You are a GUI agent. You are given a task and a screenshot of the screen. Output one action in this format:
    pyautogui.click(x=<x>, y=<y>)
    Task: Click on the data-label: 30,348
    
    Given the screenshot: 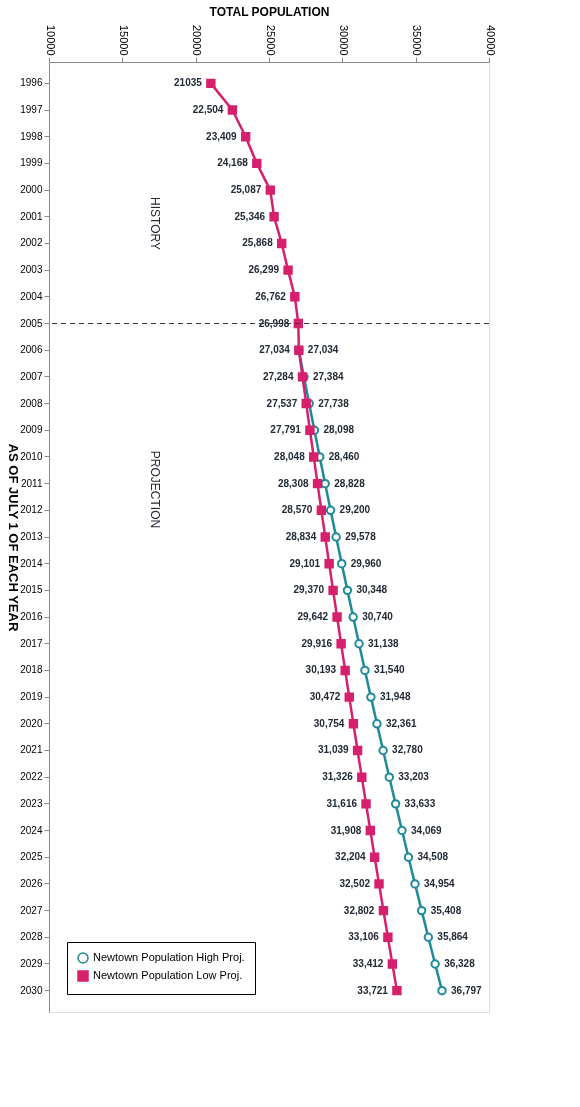 What is the action you would take?
    pyautogui.click(x=372, y=590)
    